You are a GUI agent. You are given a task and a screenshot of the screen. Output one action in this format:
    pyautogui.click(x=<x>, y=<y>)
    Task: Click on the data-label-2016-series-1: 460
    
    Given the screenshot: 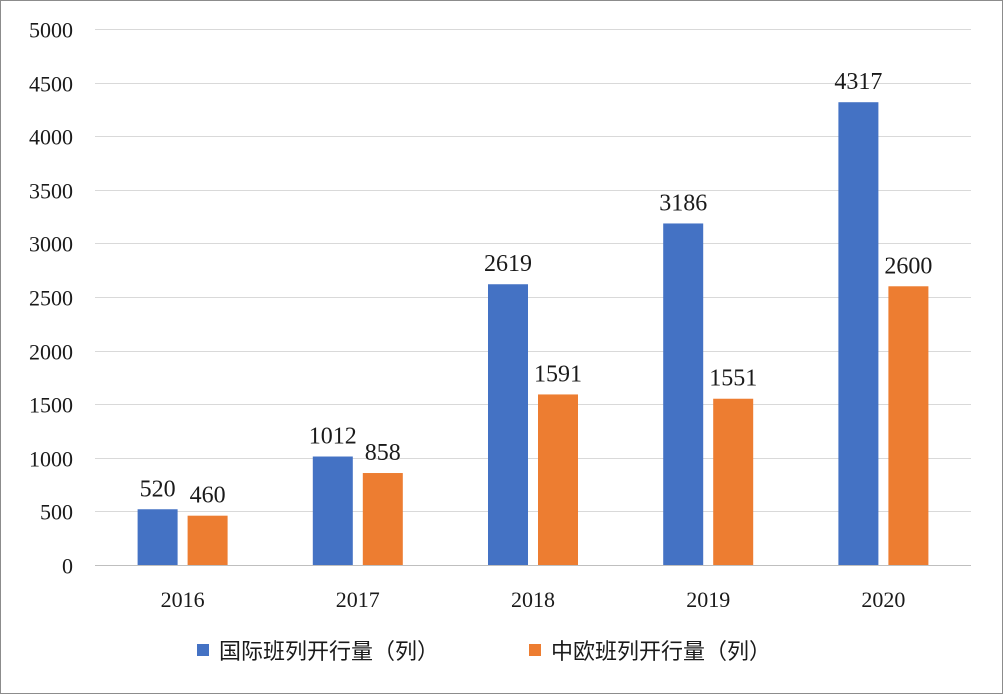 What is the action you would take?
    pyautogui.click(x=208, y=496)
    